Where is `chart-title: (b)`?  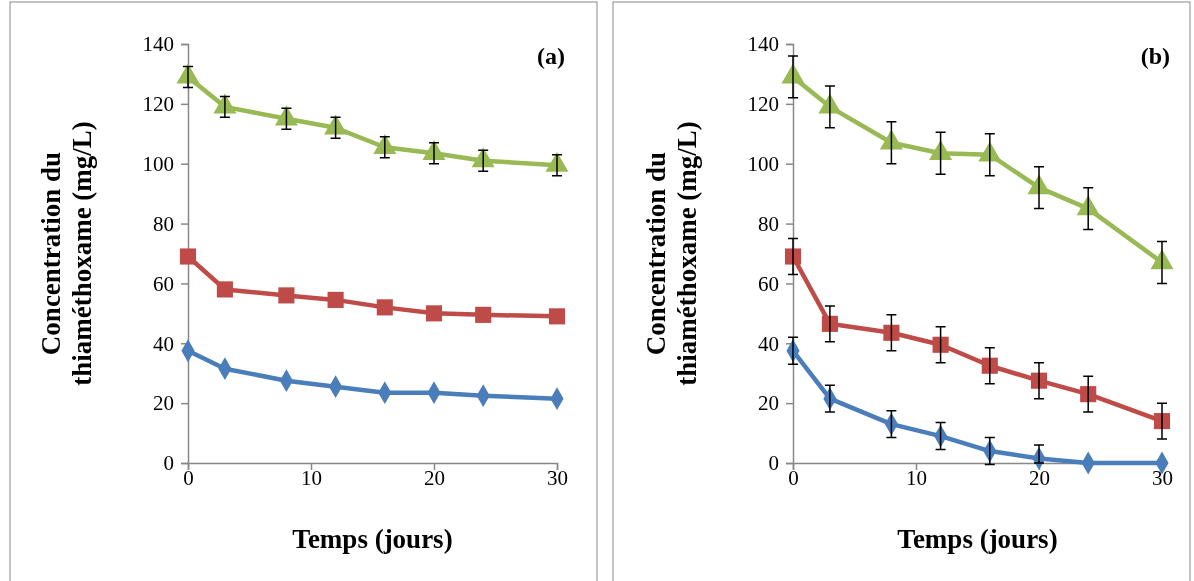 chart-title: (b) is located at coordinates (1155, 56).